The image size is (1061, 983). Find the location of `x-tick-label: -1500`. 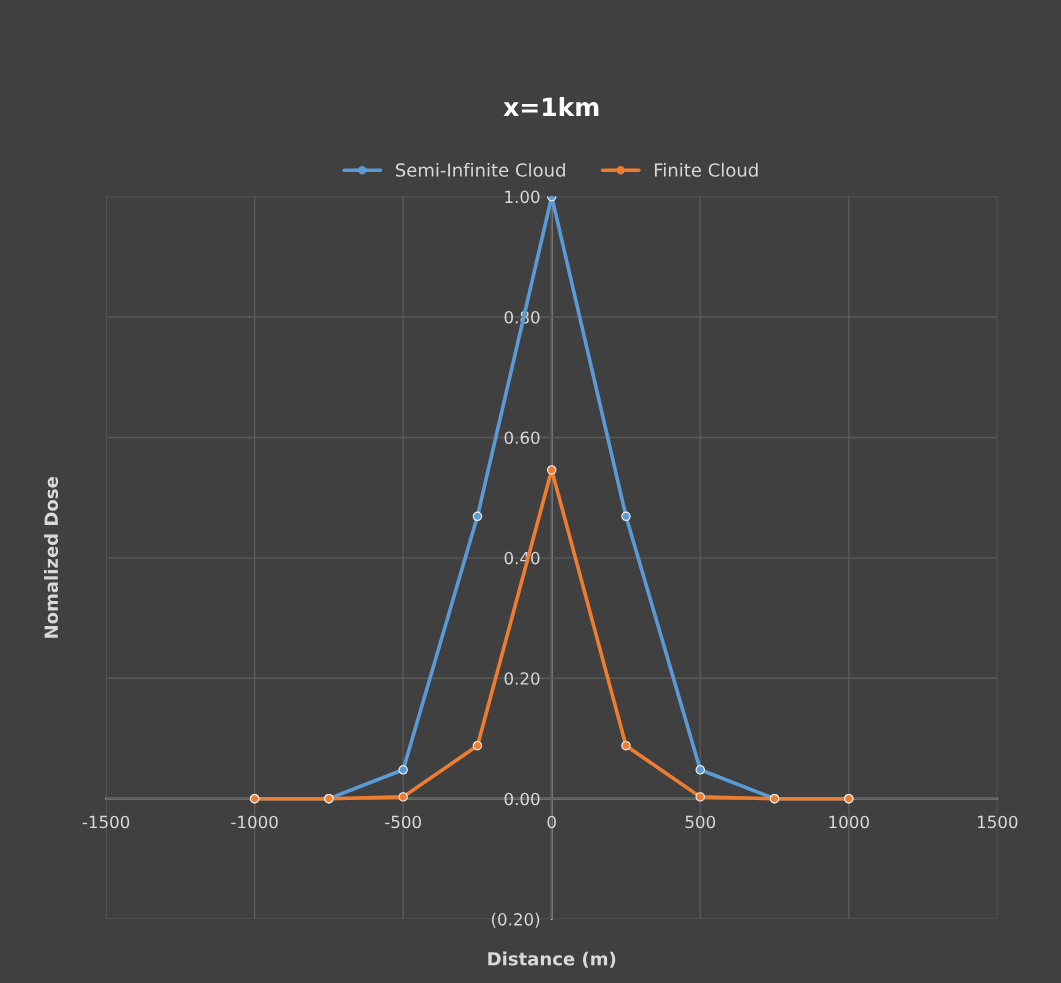

x-tick-label: -1500 is located at coordinates (106, 822).